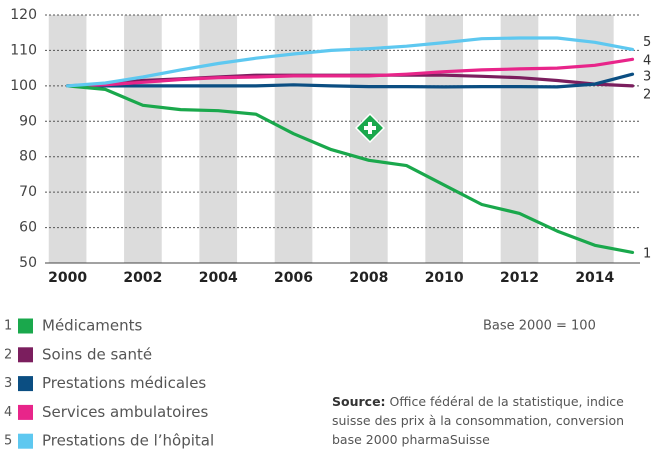 This screenshot has width=653, height=455. Describe the element at coordinates (67, 278) in the screenshot. I see `x-tick-label: 2000` at that location.